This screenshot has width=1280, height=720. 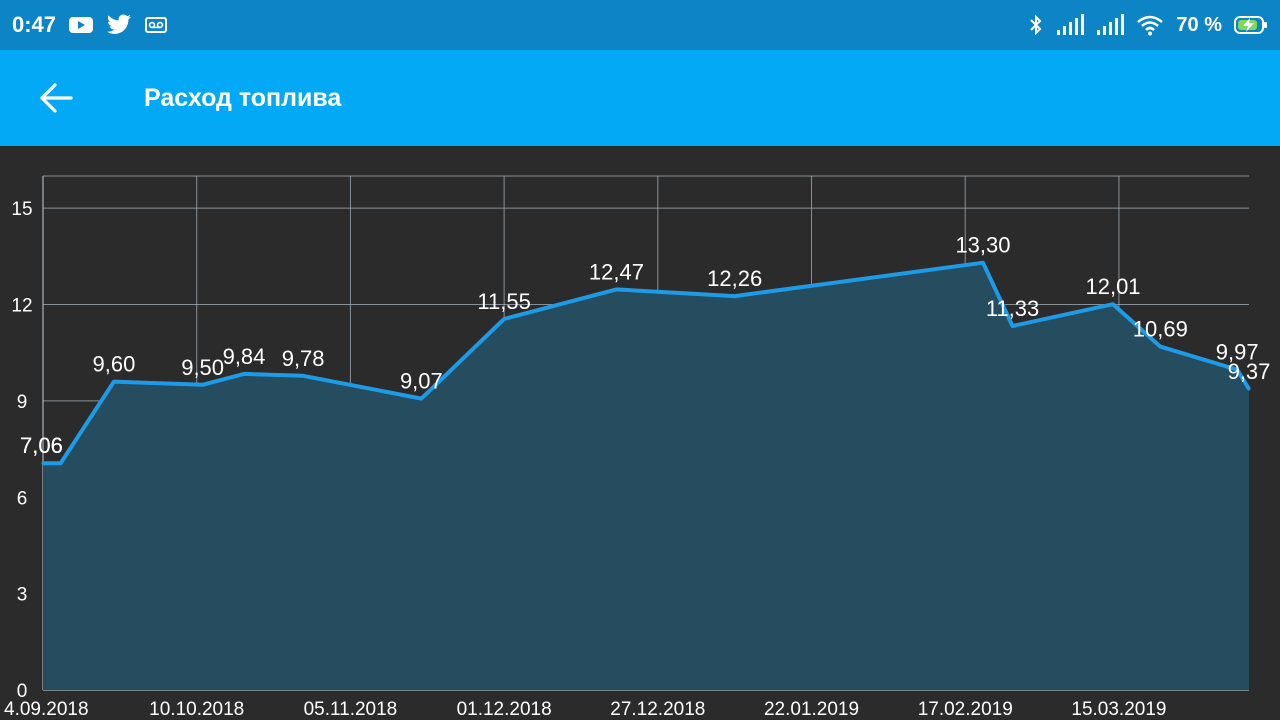 I want to click on y-tick-label: 9, so click(x=22, y=402).